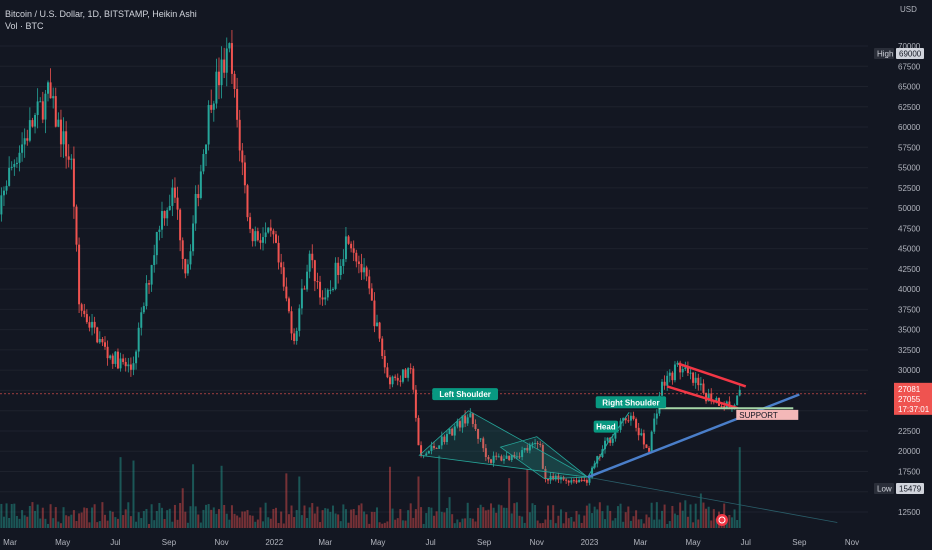  Describe the element at coordinates (537, 542) in the screenshot. I see `time-tick-label: Nov` at that location.